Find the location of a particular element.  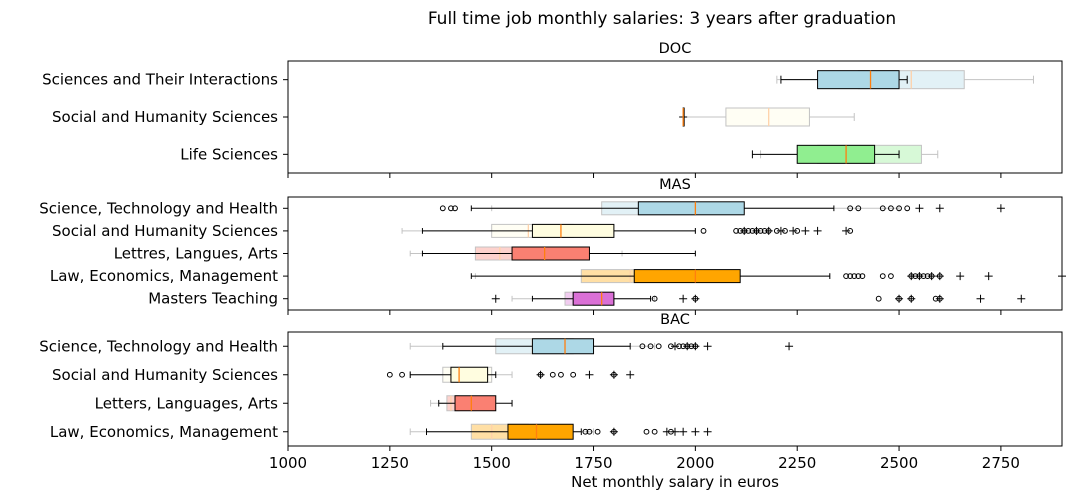

x-tick-label: 1000 is located at coordinates (288, 463).